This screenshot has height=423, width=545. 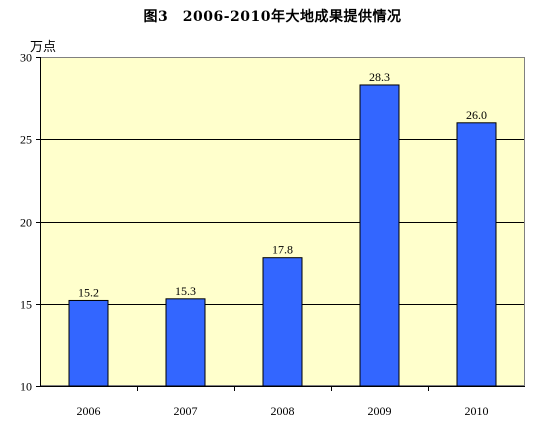 I want to click on y-tick-label: 30, so click(x=26, y=58).